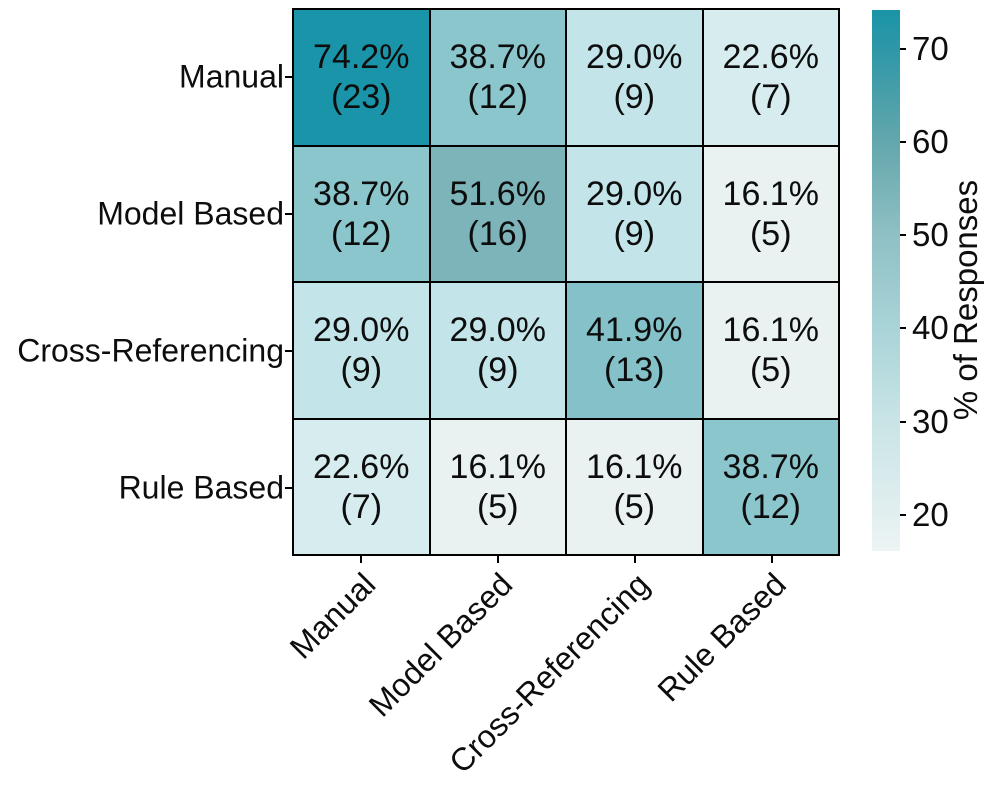  Describe the element at coordinates (721, 637) in the screenshot. I see `x-axis-label: Rule Based` at that location.